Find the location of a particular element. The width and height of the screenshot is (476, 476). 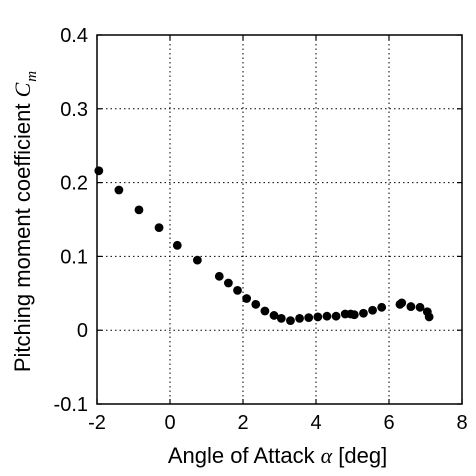

x-axis-label: Angle of Attack α [deg] is located at coordinates (277, 455).